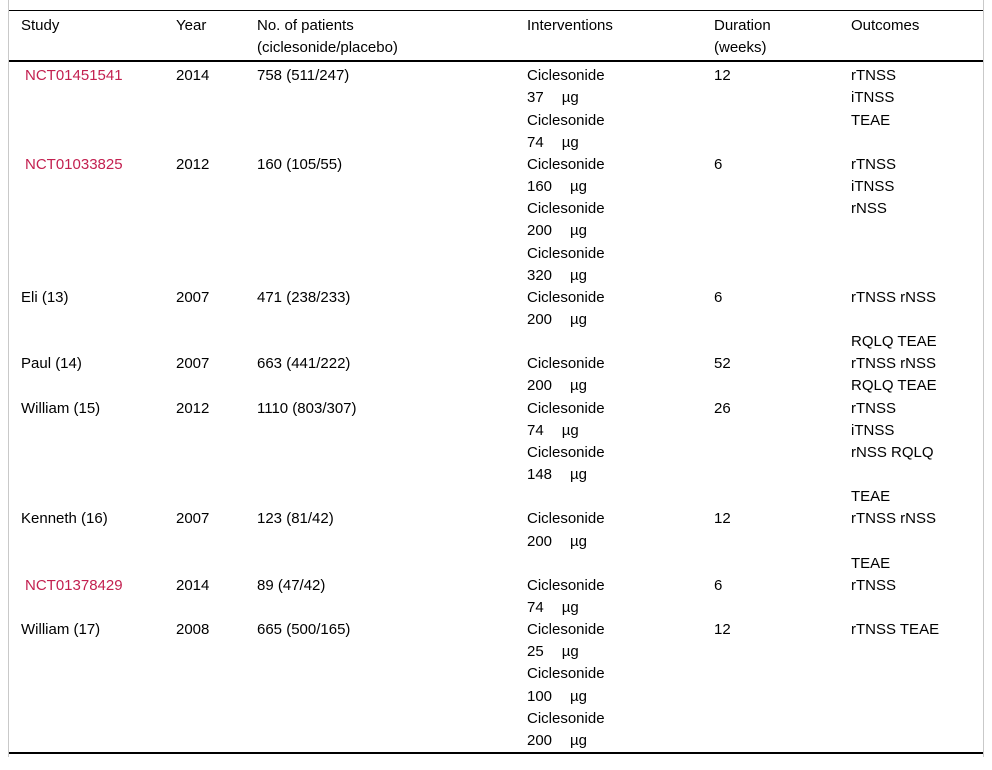  I want to click on outcomes-cell: rTNSS rNSS TEAE, so click(913, 541).